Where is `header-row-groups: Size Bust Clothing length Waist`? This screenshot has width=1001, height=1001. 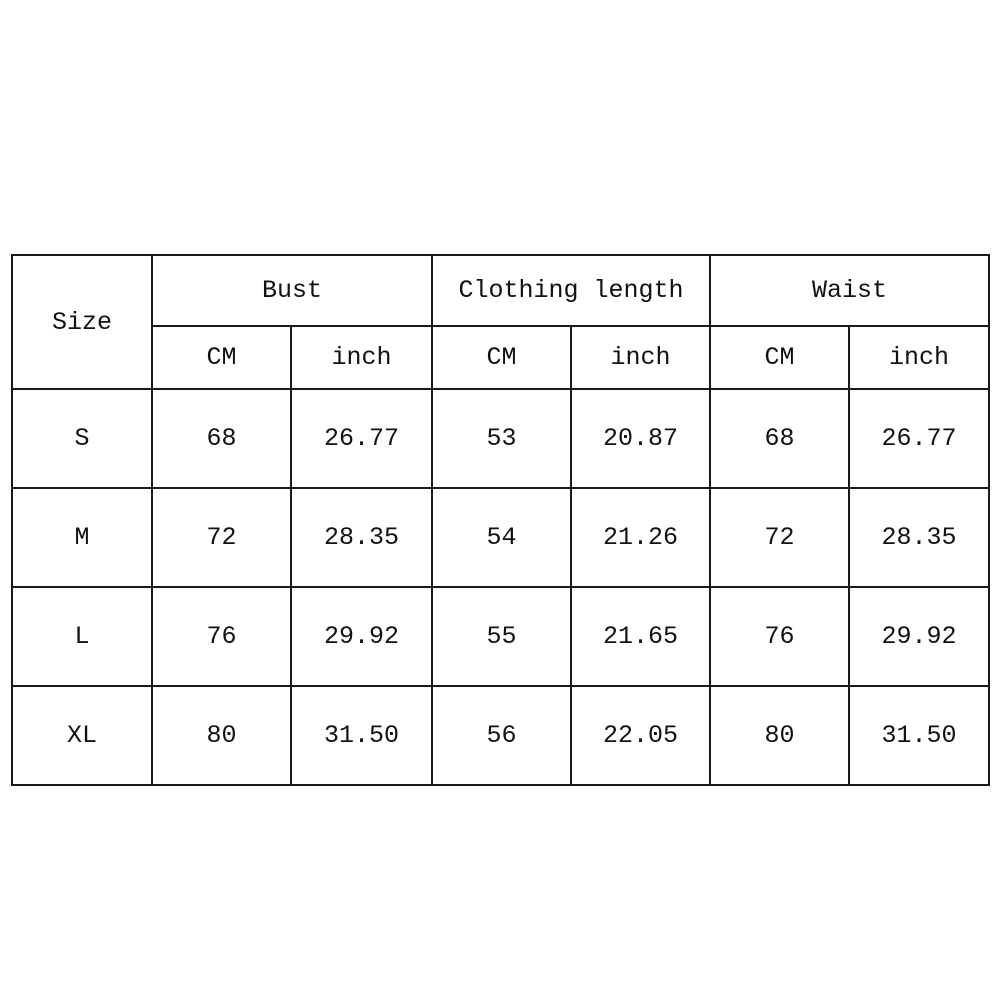 header-row-groups: Size Bust Clothing length Waist is located at coordinates (500, 322).